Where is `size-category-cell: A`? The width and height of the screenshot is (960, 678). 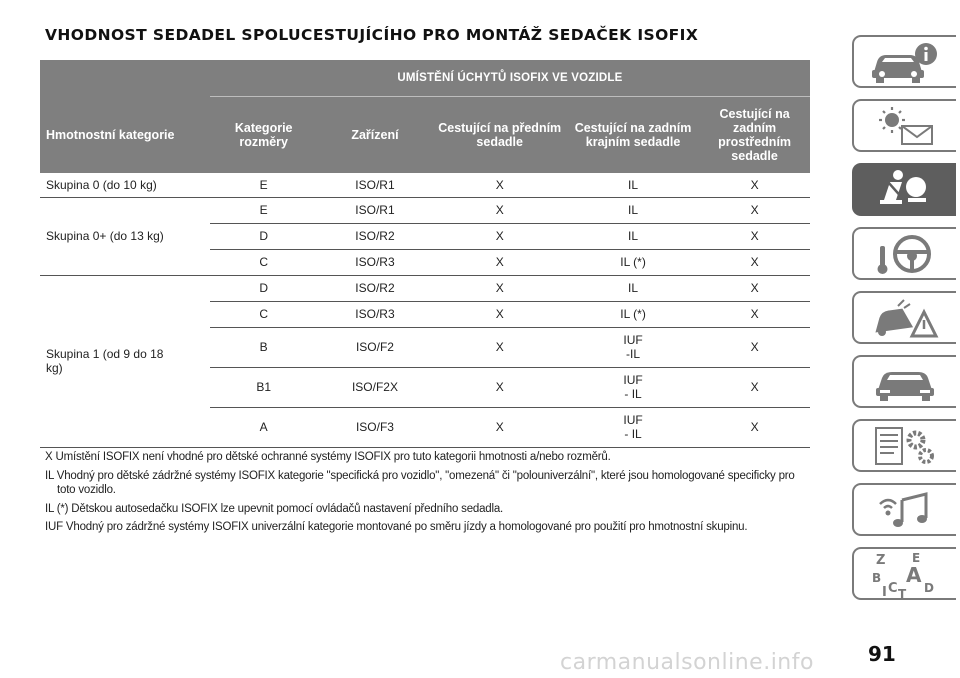 size-category-cell: A is located at coordinates (263, 427).